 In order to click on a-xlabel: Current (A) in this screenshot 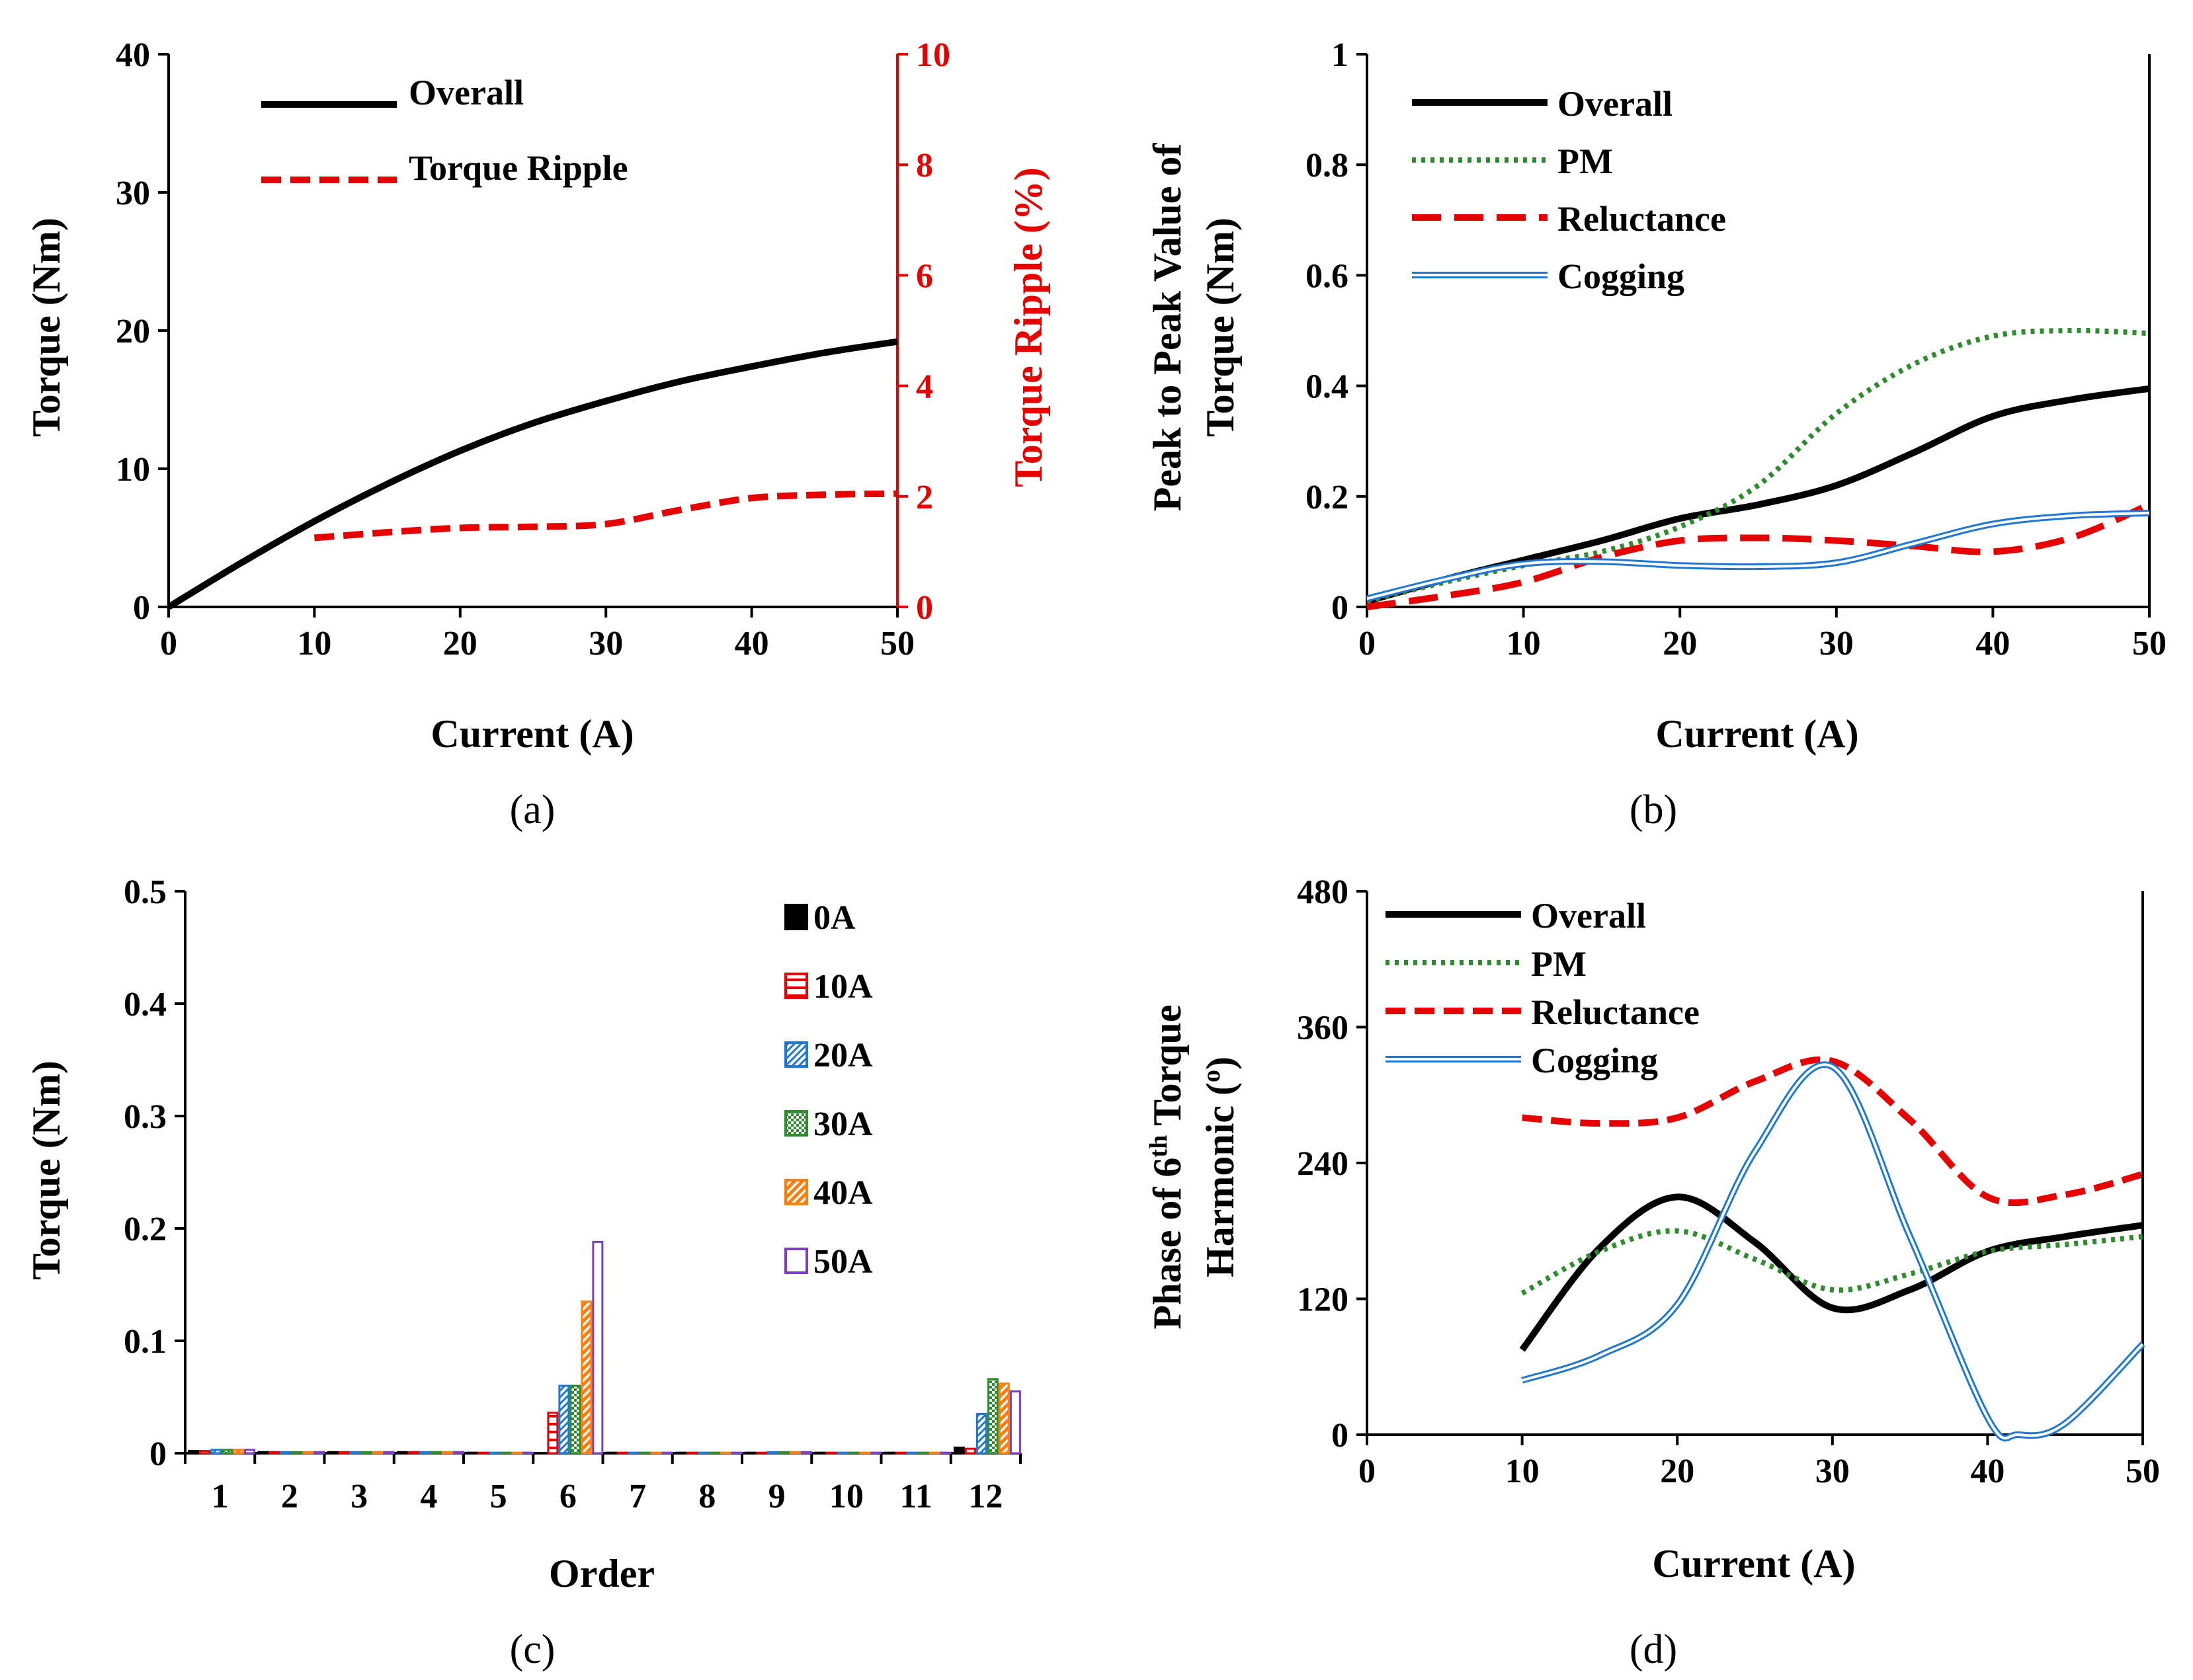, I will do `click(532, 734)`.